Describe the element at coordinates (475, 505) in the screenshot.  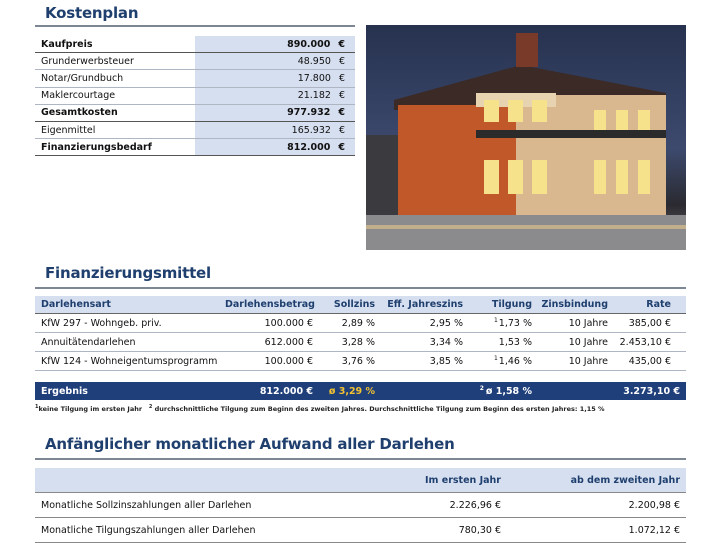
I see `cell-first-year: 2.226,96 €` at that location.